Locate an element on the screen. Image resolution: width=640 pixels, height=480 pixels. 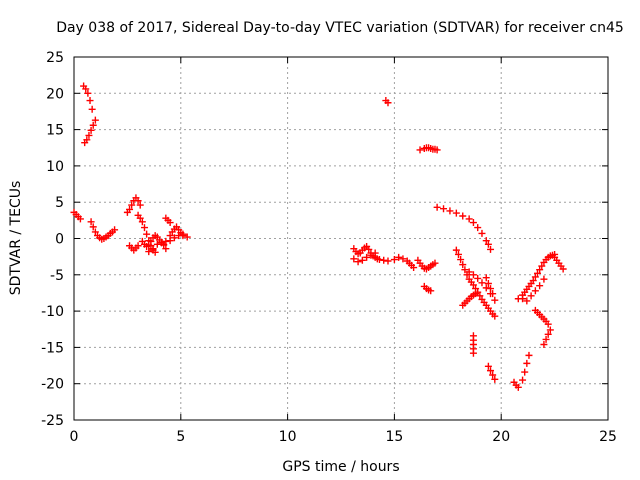
x-axis-label: GPS time / hours is located at coordinates (340, 467).